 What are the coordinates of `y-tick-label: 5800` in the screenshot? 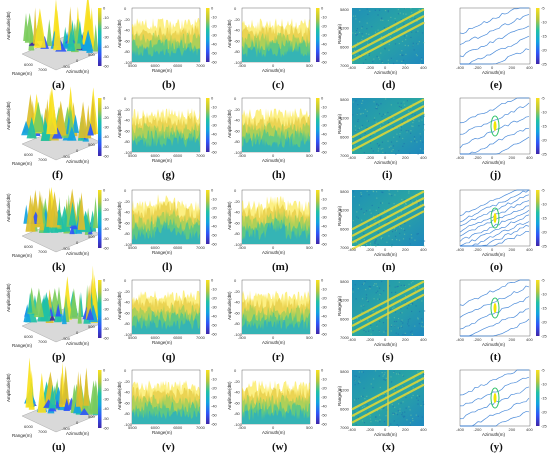 It's located at (345, 281).